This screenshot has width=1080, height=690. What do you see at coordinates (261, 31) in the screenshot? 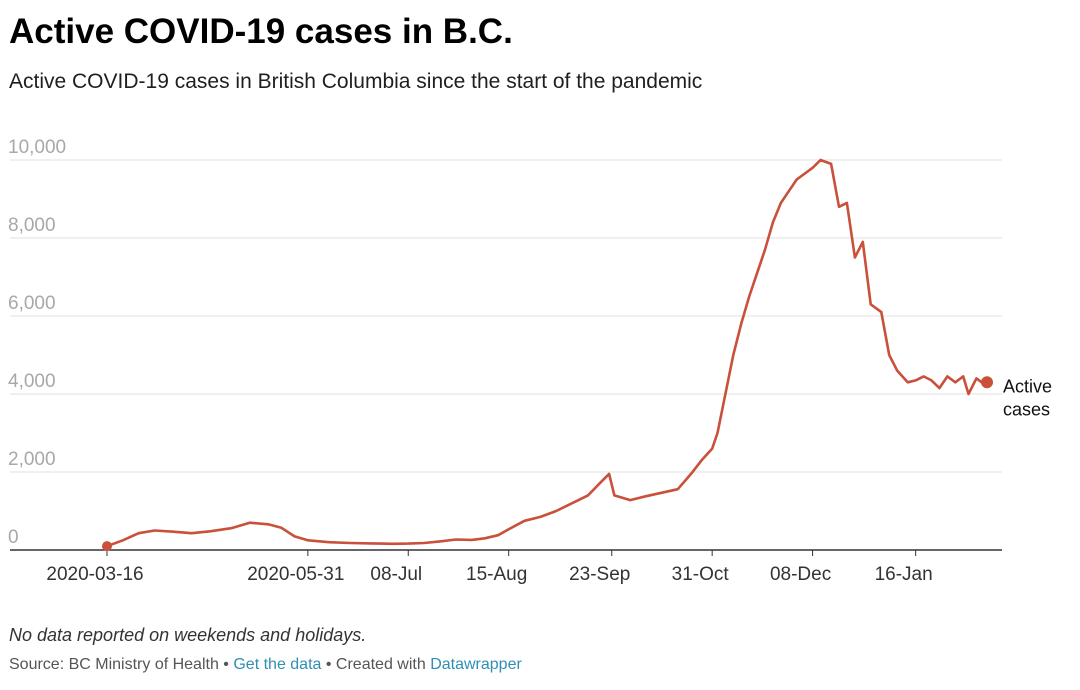
I see `chart-title: Active COVID-19 cases in B.C.` at bounding box center [261, 31].